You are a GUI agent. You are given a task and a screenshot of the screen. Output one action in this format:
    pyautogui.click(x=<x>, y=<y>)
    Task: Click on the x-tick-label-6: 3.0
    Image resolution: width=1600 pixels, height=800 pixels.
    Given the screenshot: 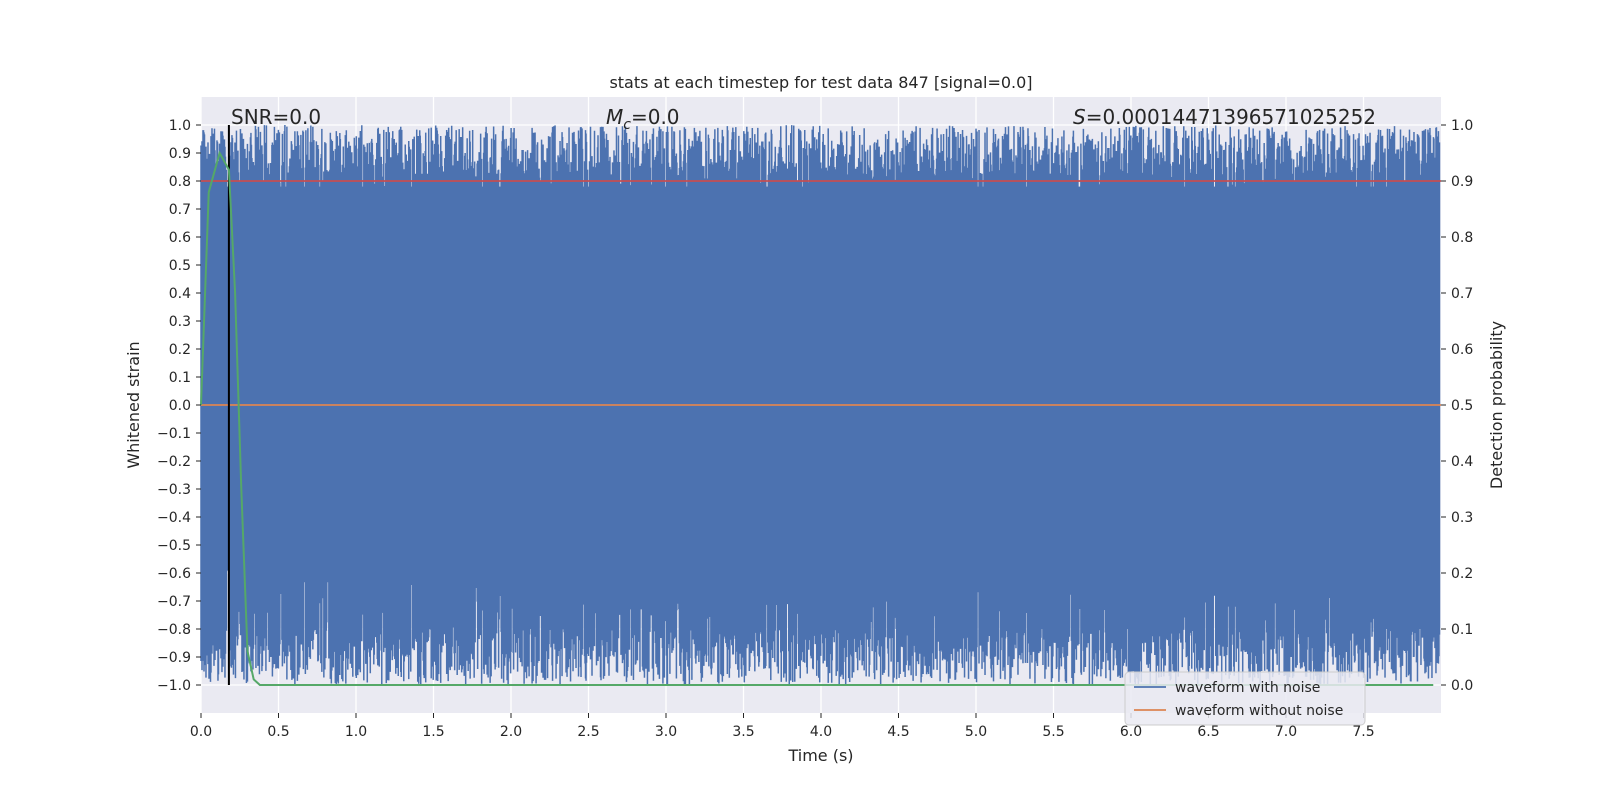 What is the action you would take?
    pyautogui.click(x=666, y=732)
    